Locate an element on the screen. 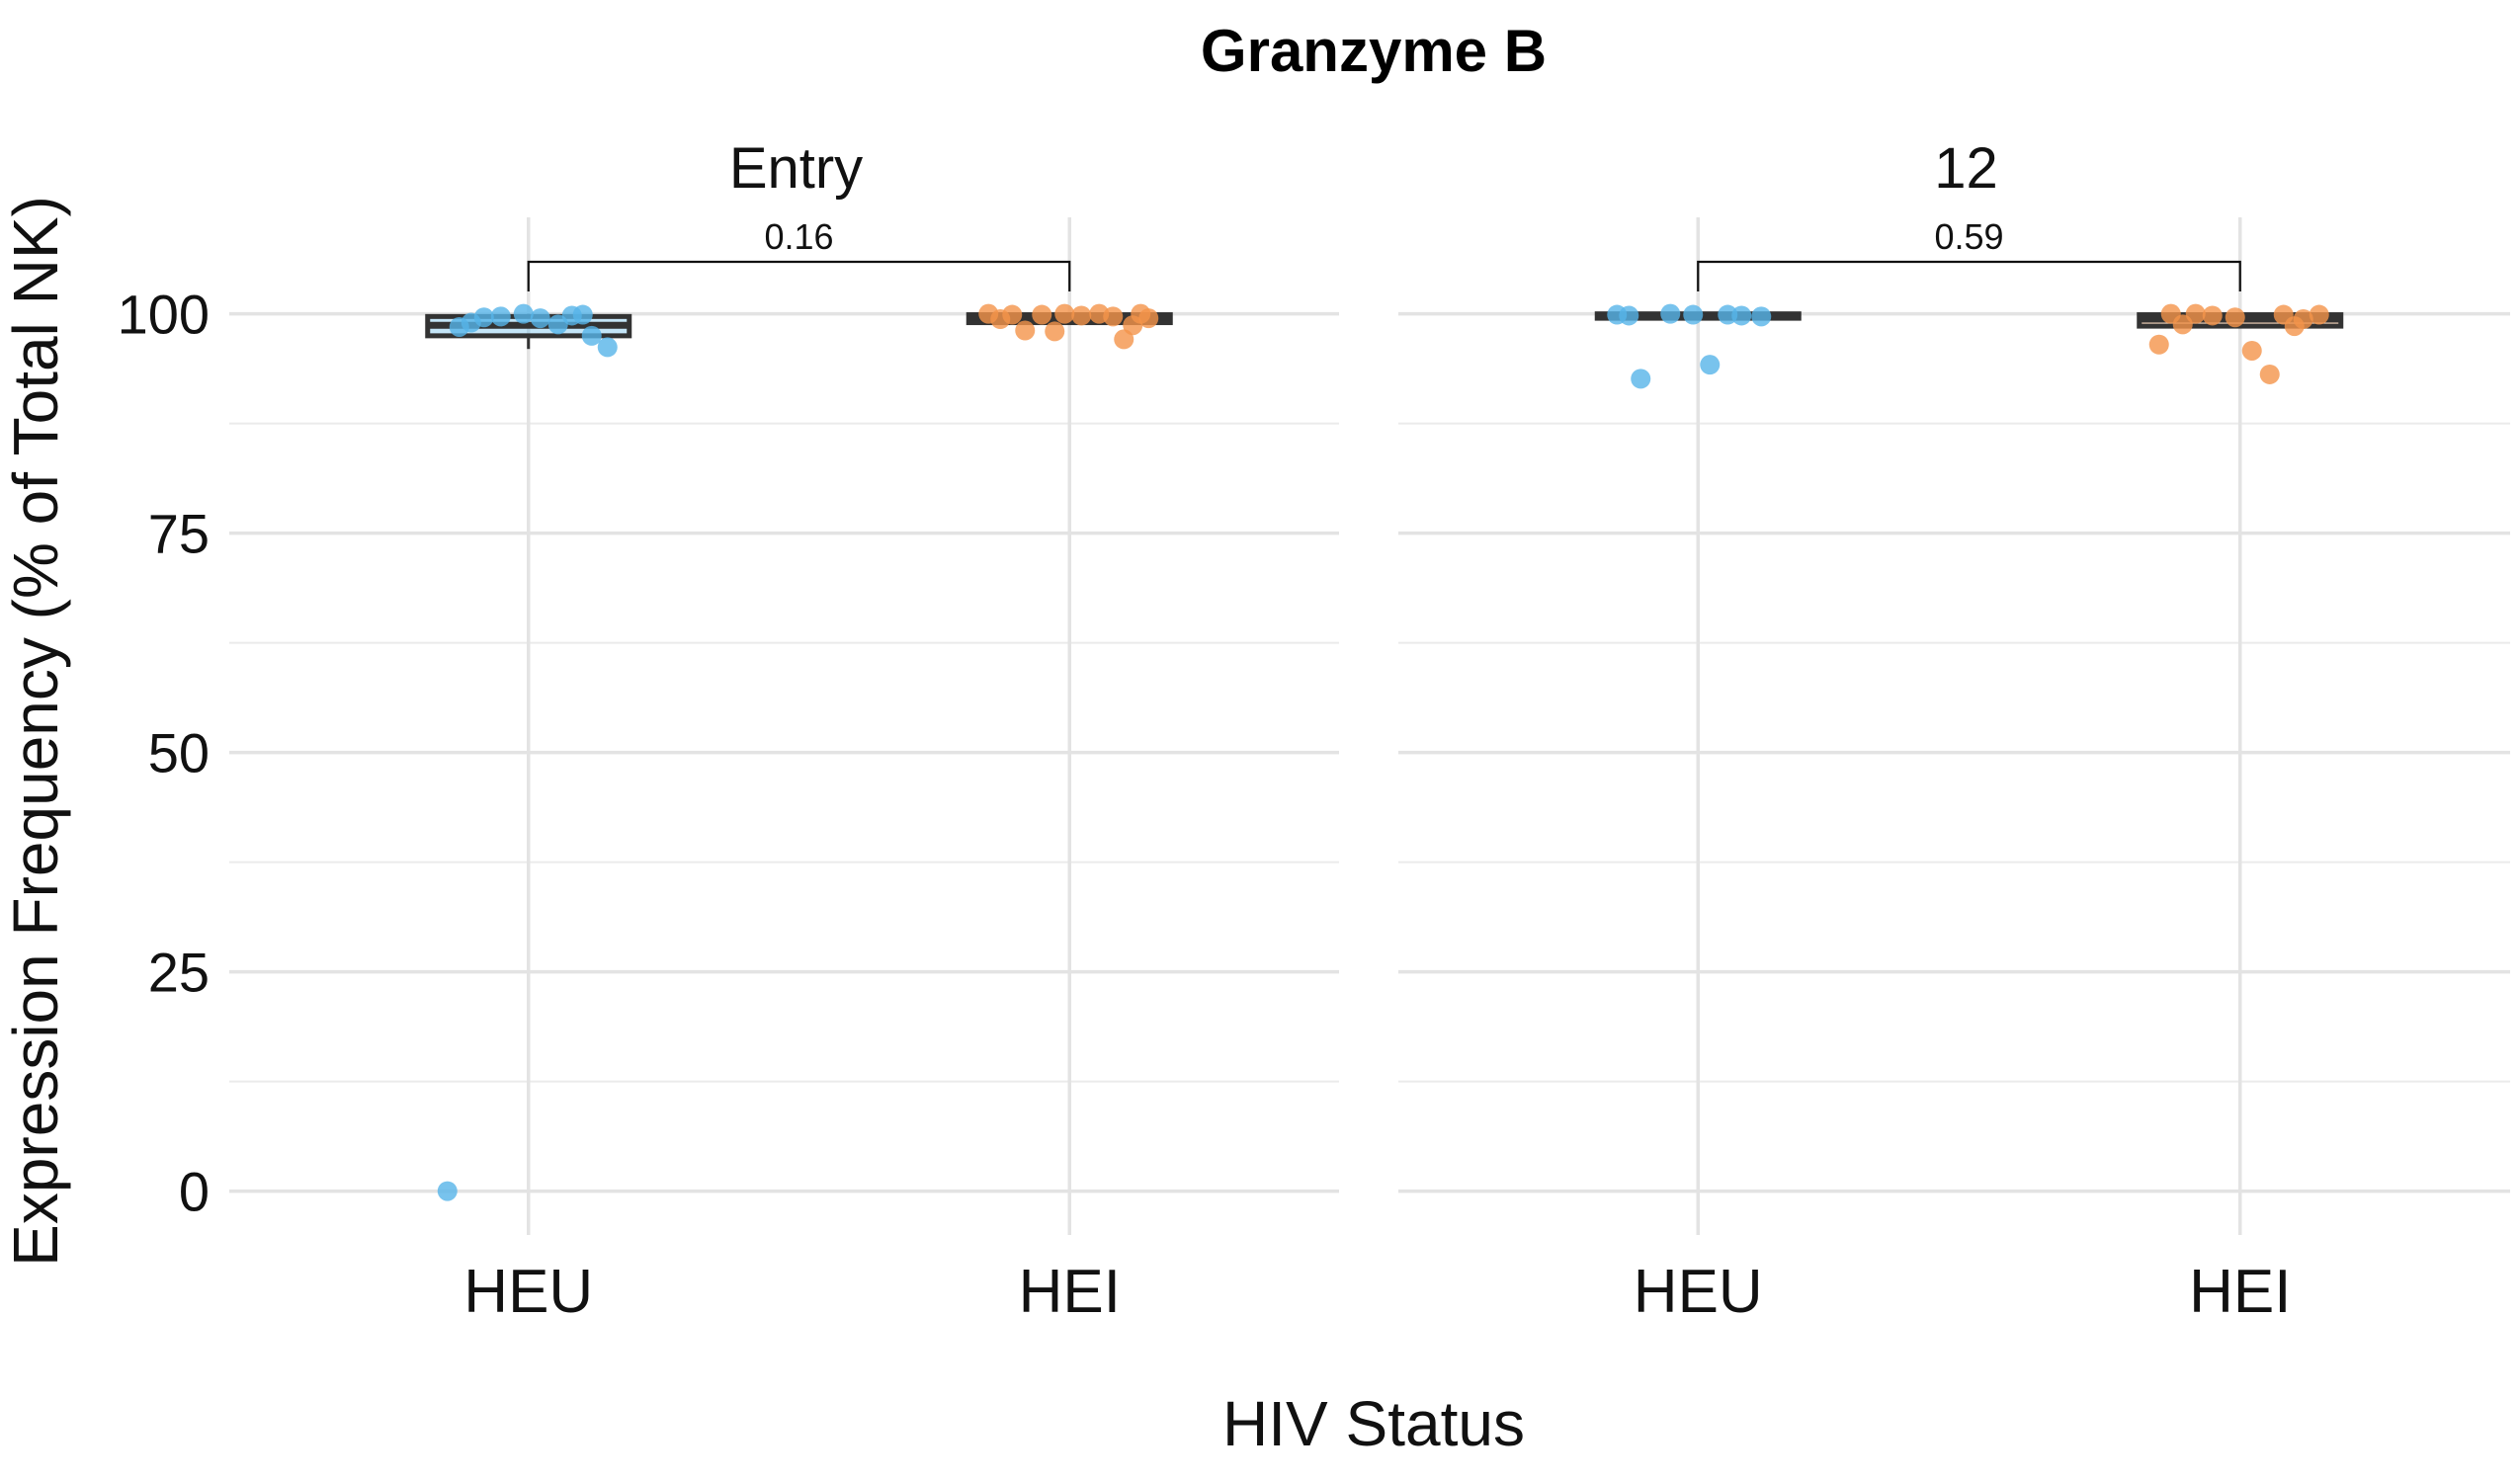 This screenshot has width=2520, height=1482. p-value-label: 0.59 is located at coordinates (1968, 236).